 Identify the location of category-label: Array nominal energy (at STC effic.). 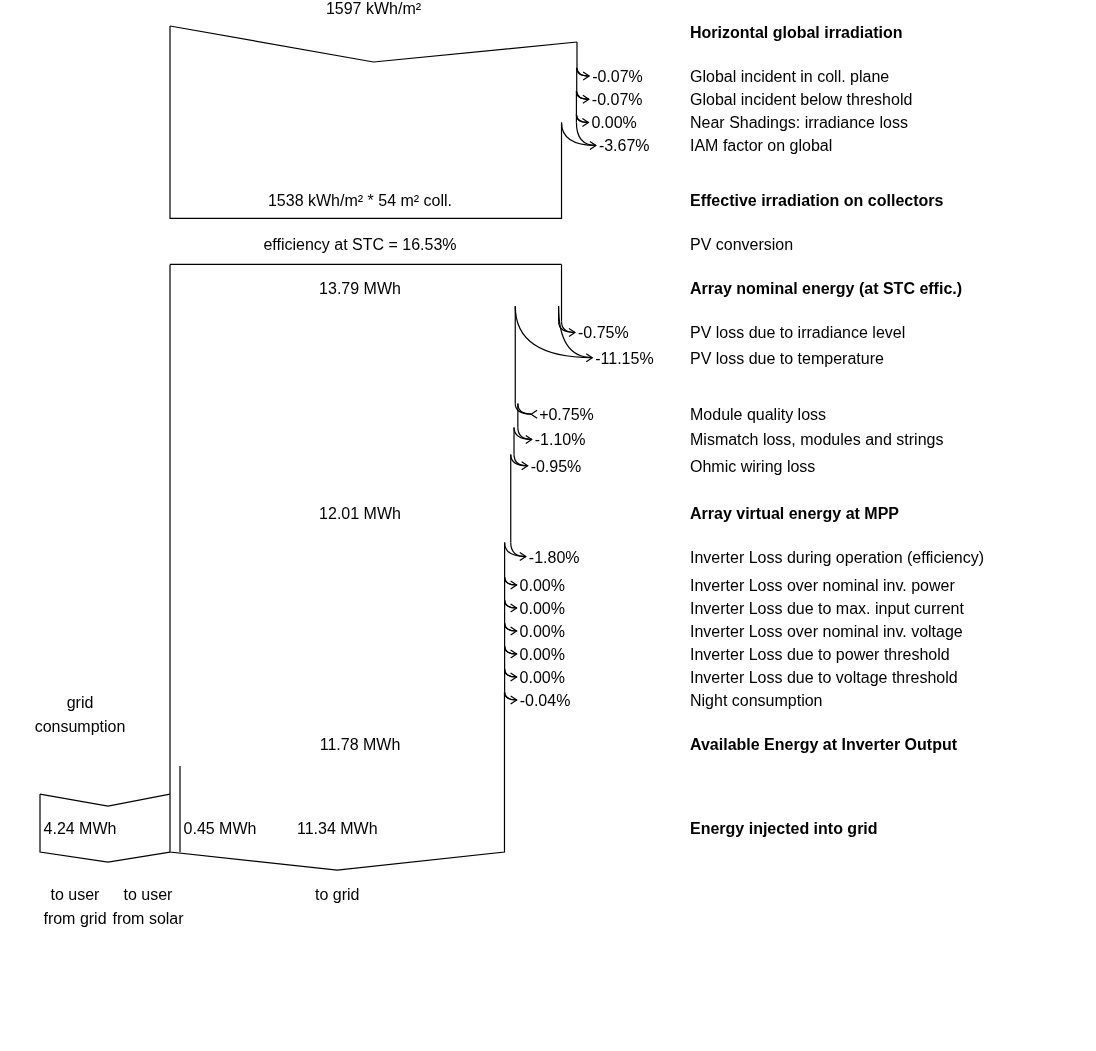
(826, 289).